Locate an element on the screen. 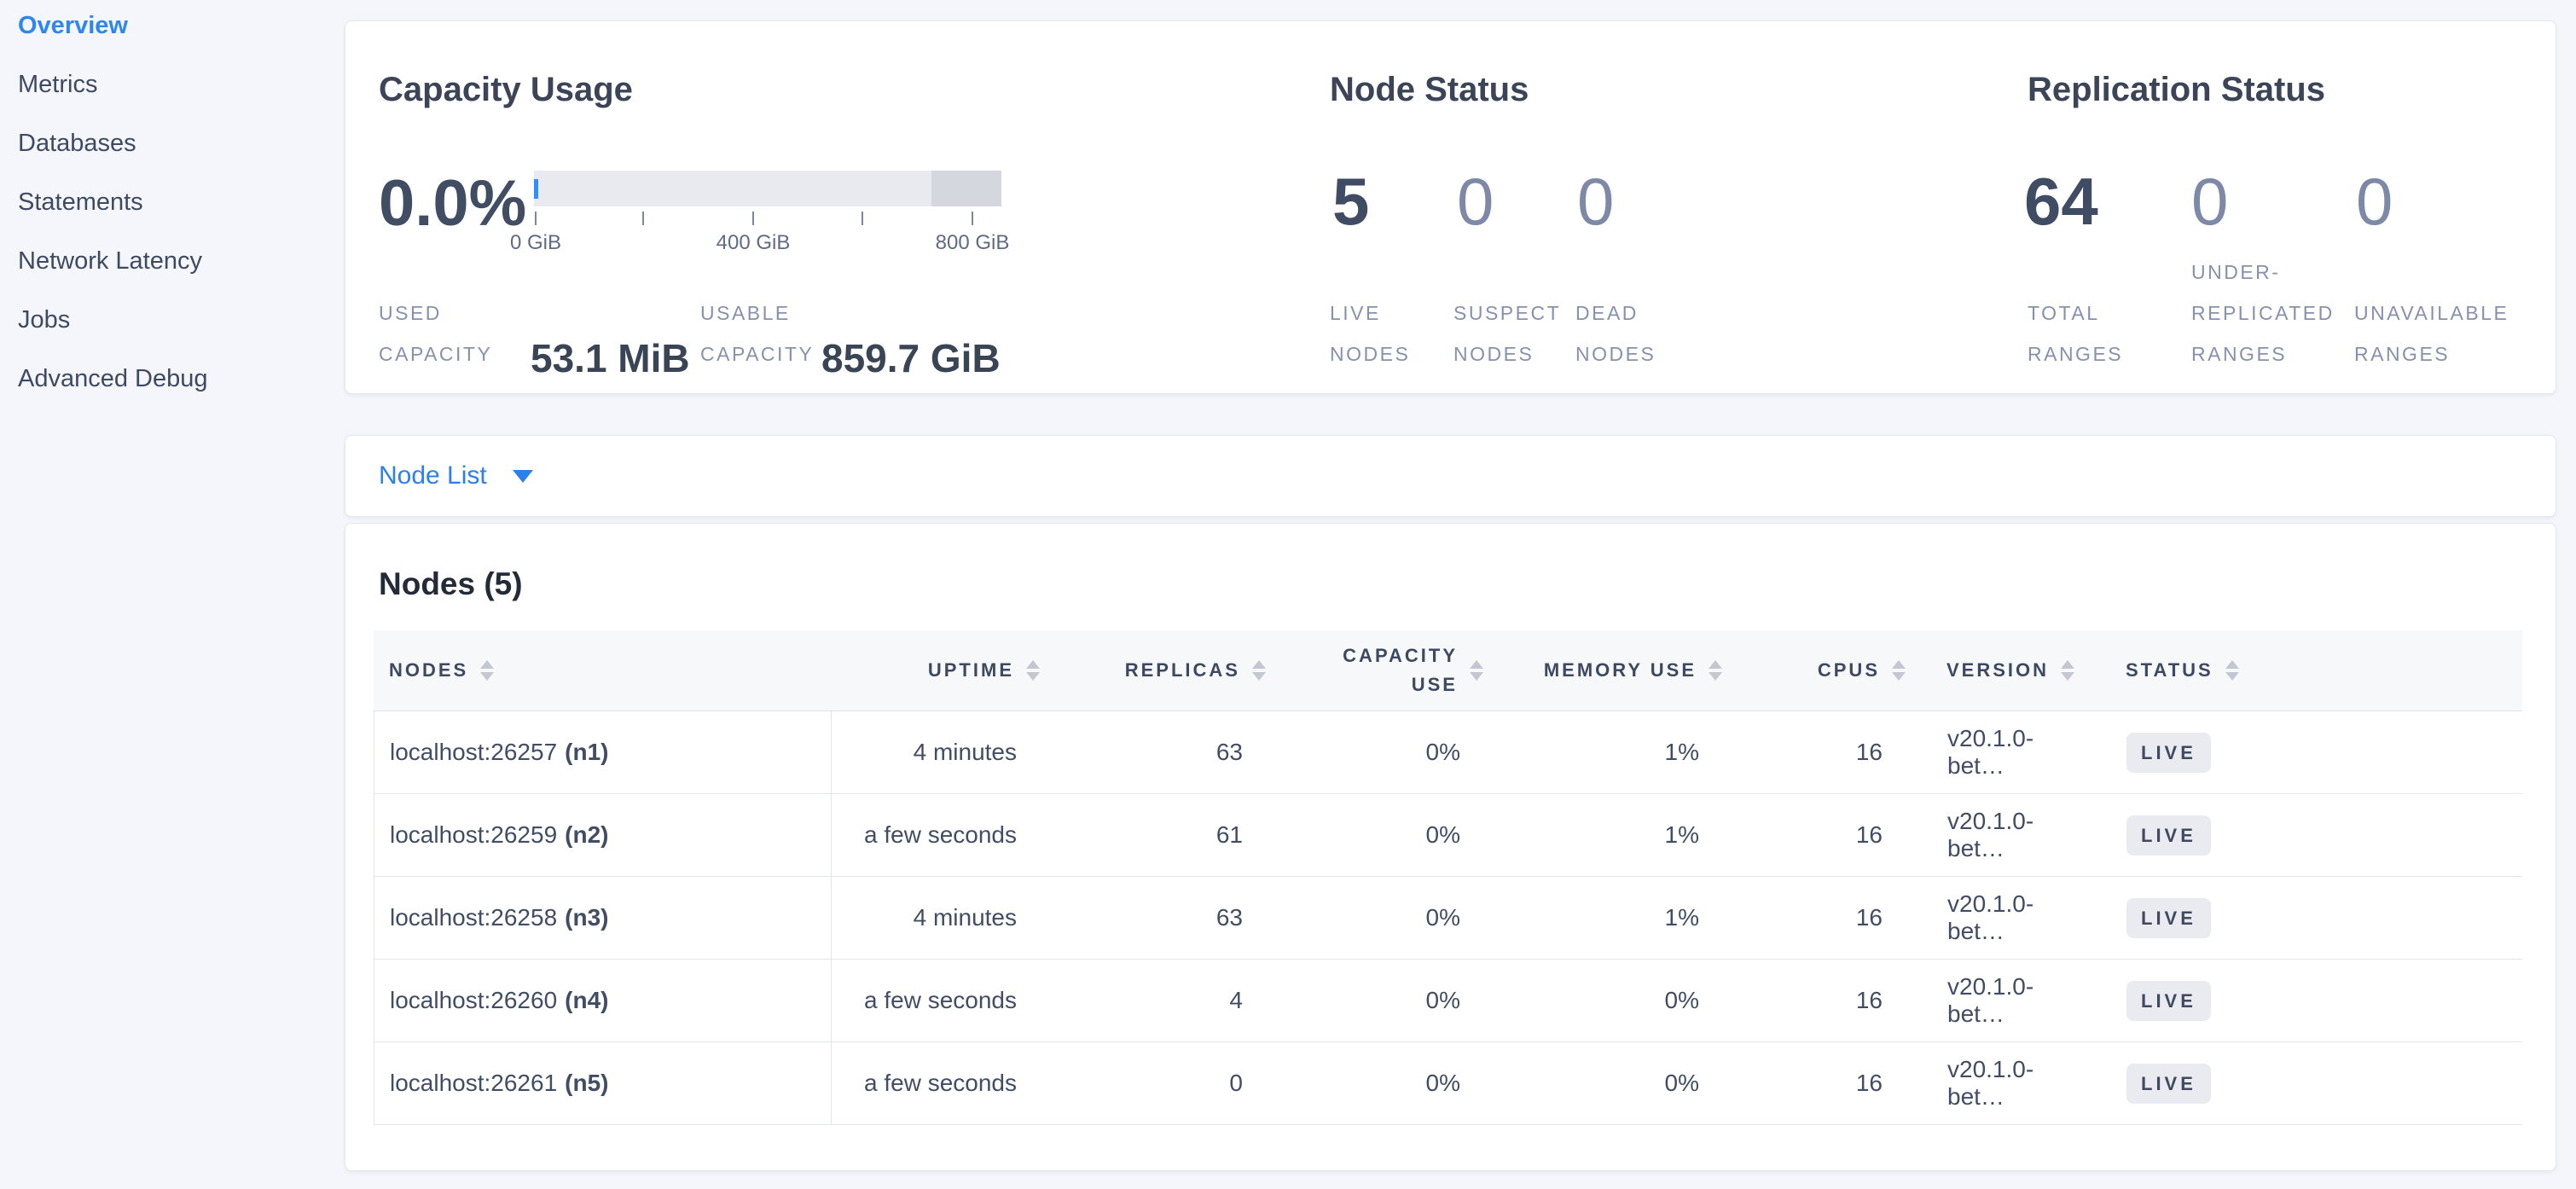 The height and width of the screenshot is (1189, 2576). nodes-table-title: Nodes (5) is located at coordinates (451, 583).